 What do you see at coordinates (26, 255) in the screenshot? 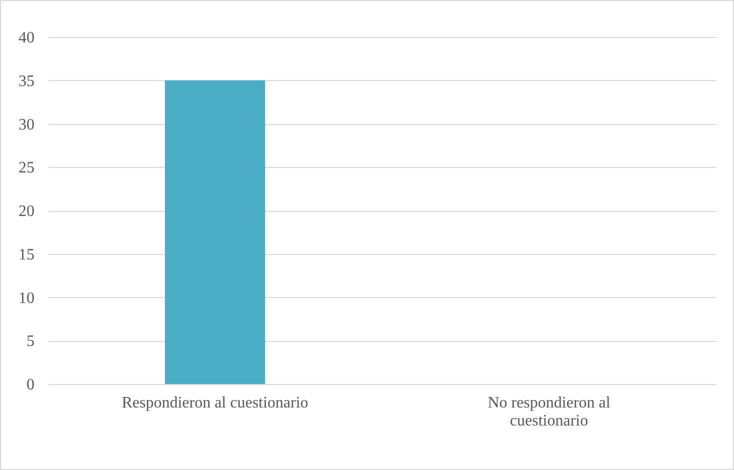
I see `y-tick-label: 15` at bounding box center [26, 255].